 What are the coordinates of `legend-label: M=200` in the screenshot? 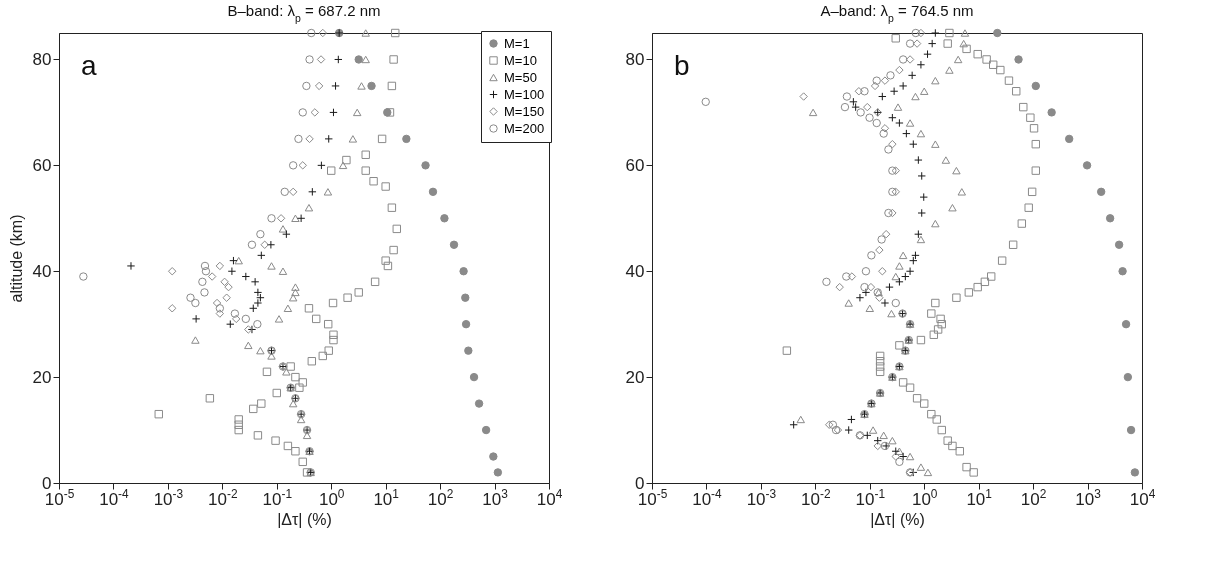 It's located at (524, 128).